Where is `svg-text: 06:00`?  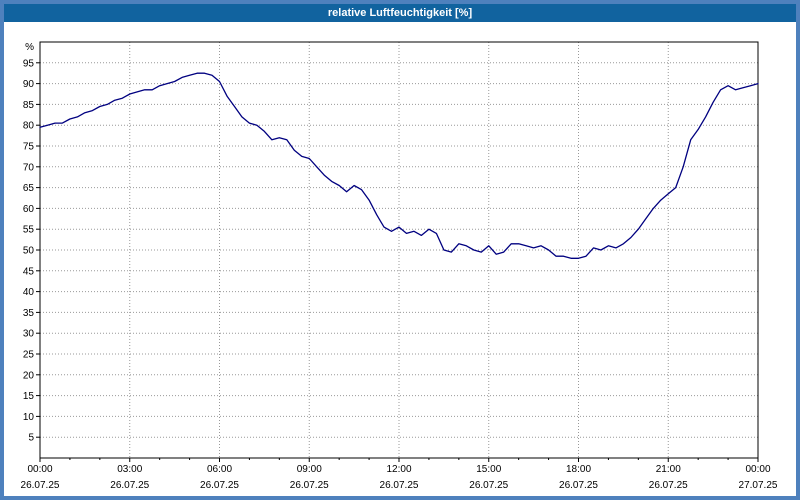
svg-text: 06:00 is located at coordinates (219, 469).